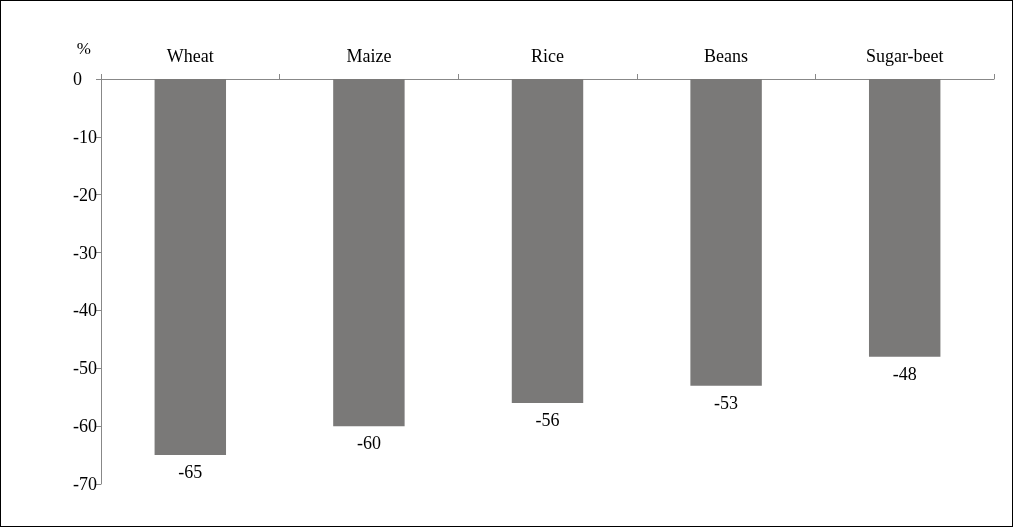 The image size is (1013, 527). I want to click on y-tick-label: -30, so click(85, 252).